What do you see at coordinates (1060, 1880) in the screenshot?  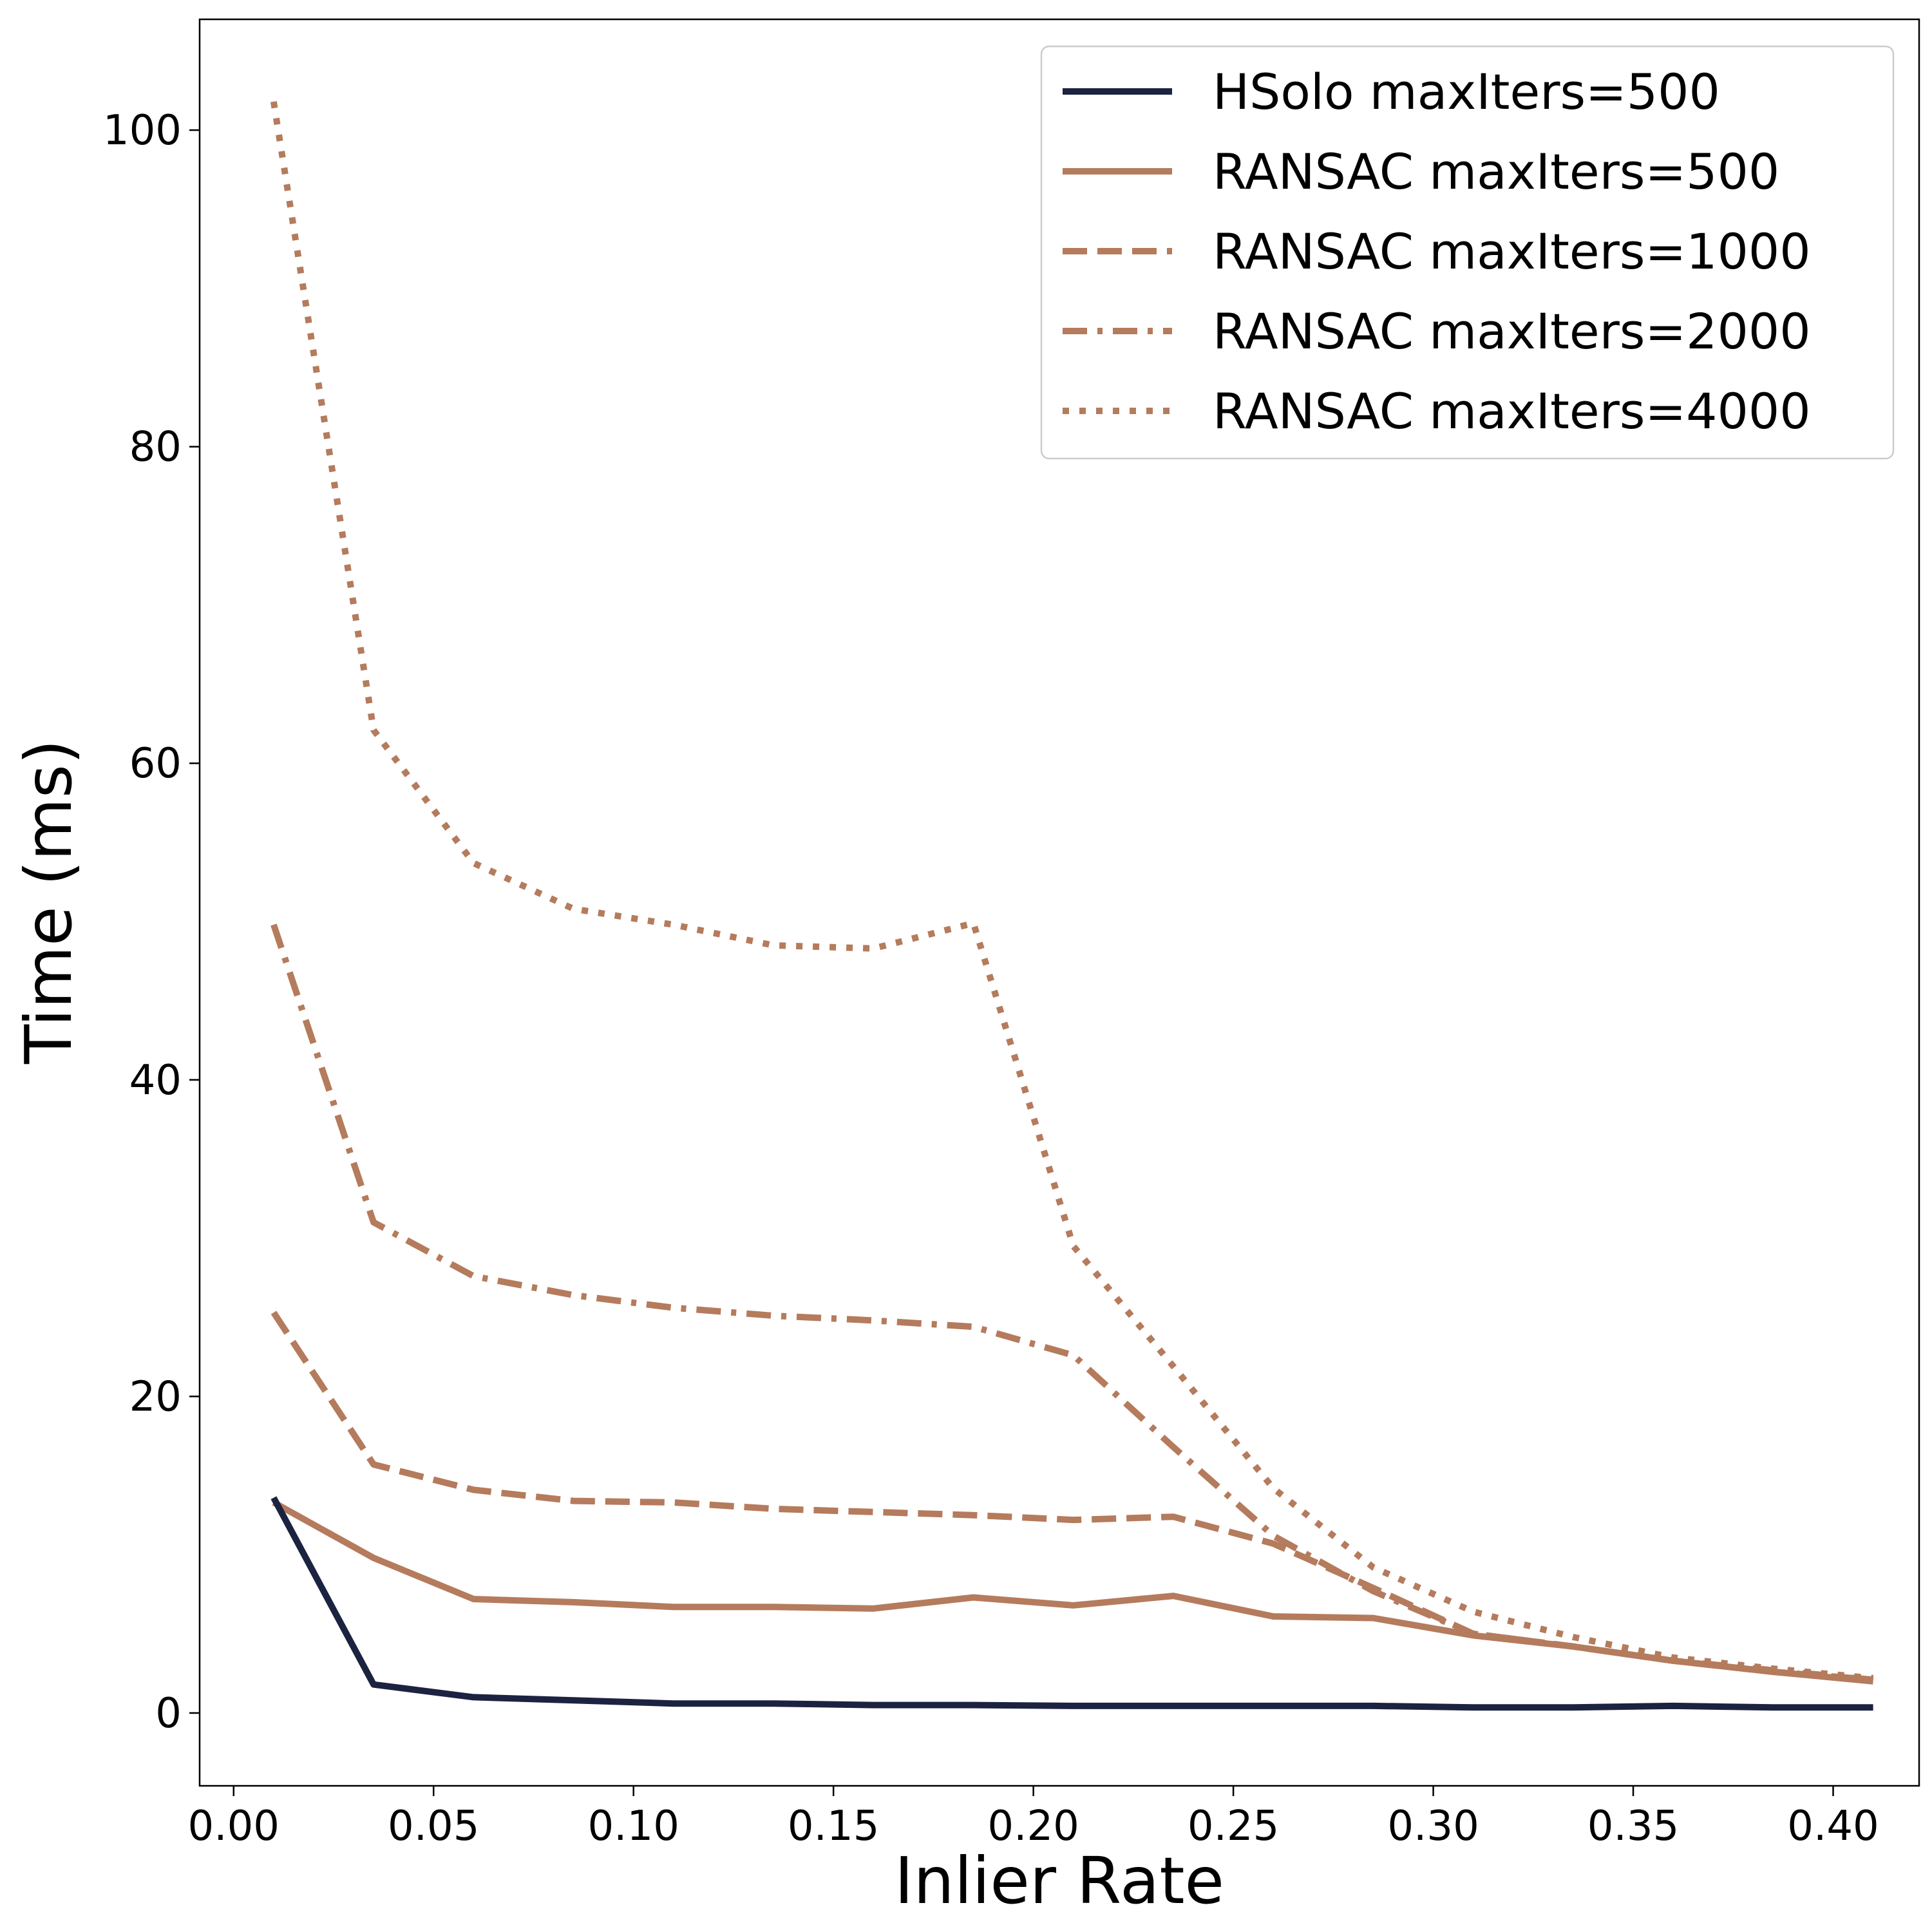 I see `x-axis-title: Inlier Rate` at bounding box center [1060, 1880].